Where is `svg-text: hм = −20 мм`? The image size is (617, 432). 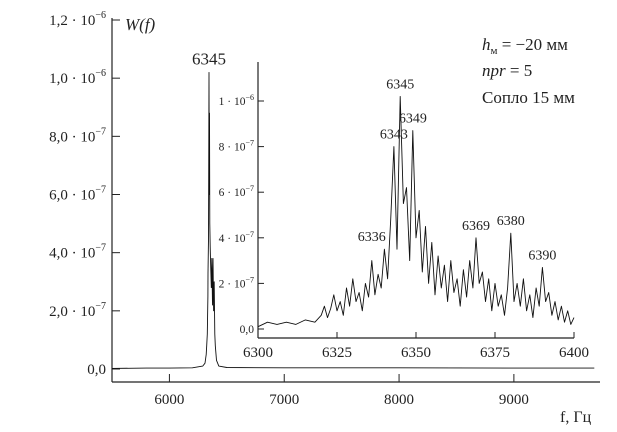
svg-text: hм = −20 мм is located at coordinates (525, 46).